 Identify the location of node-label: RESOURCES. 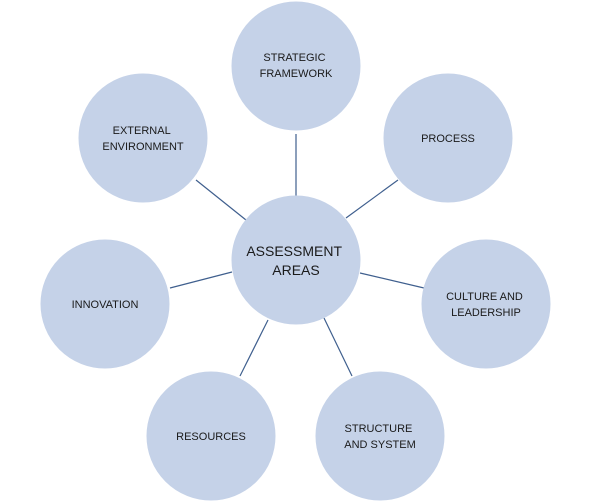
(211, 437).